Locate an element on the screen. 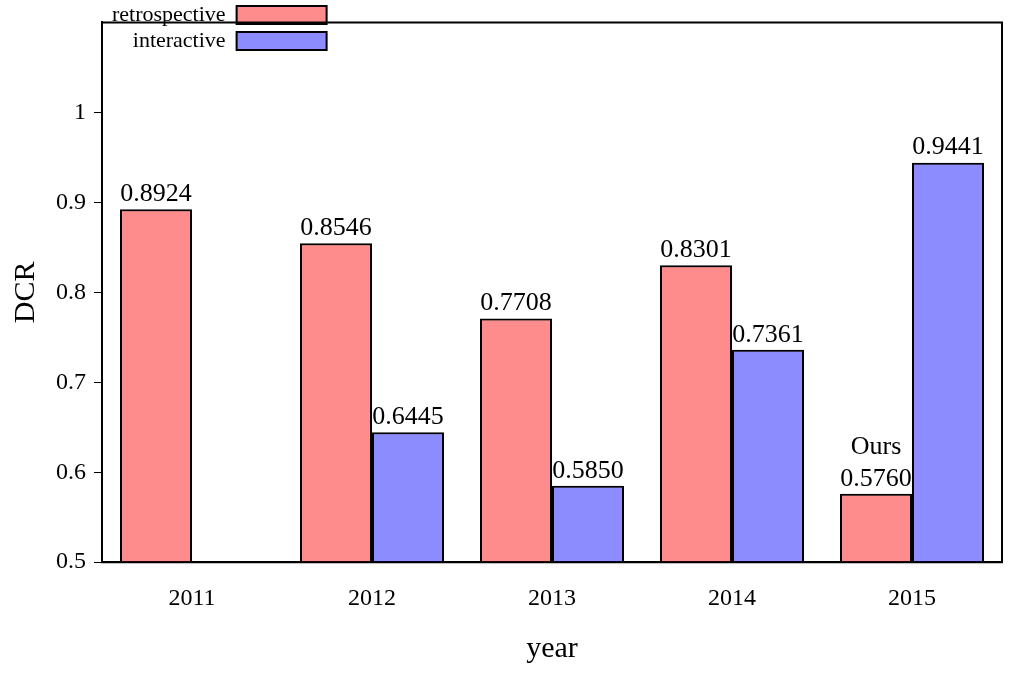 The image size is (1020, 675). x-tick-label: 2013 is located at coordinates (552, 596).